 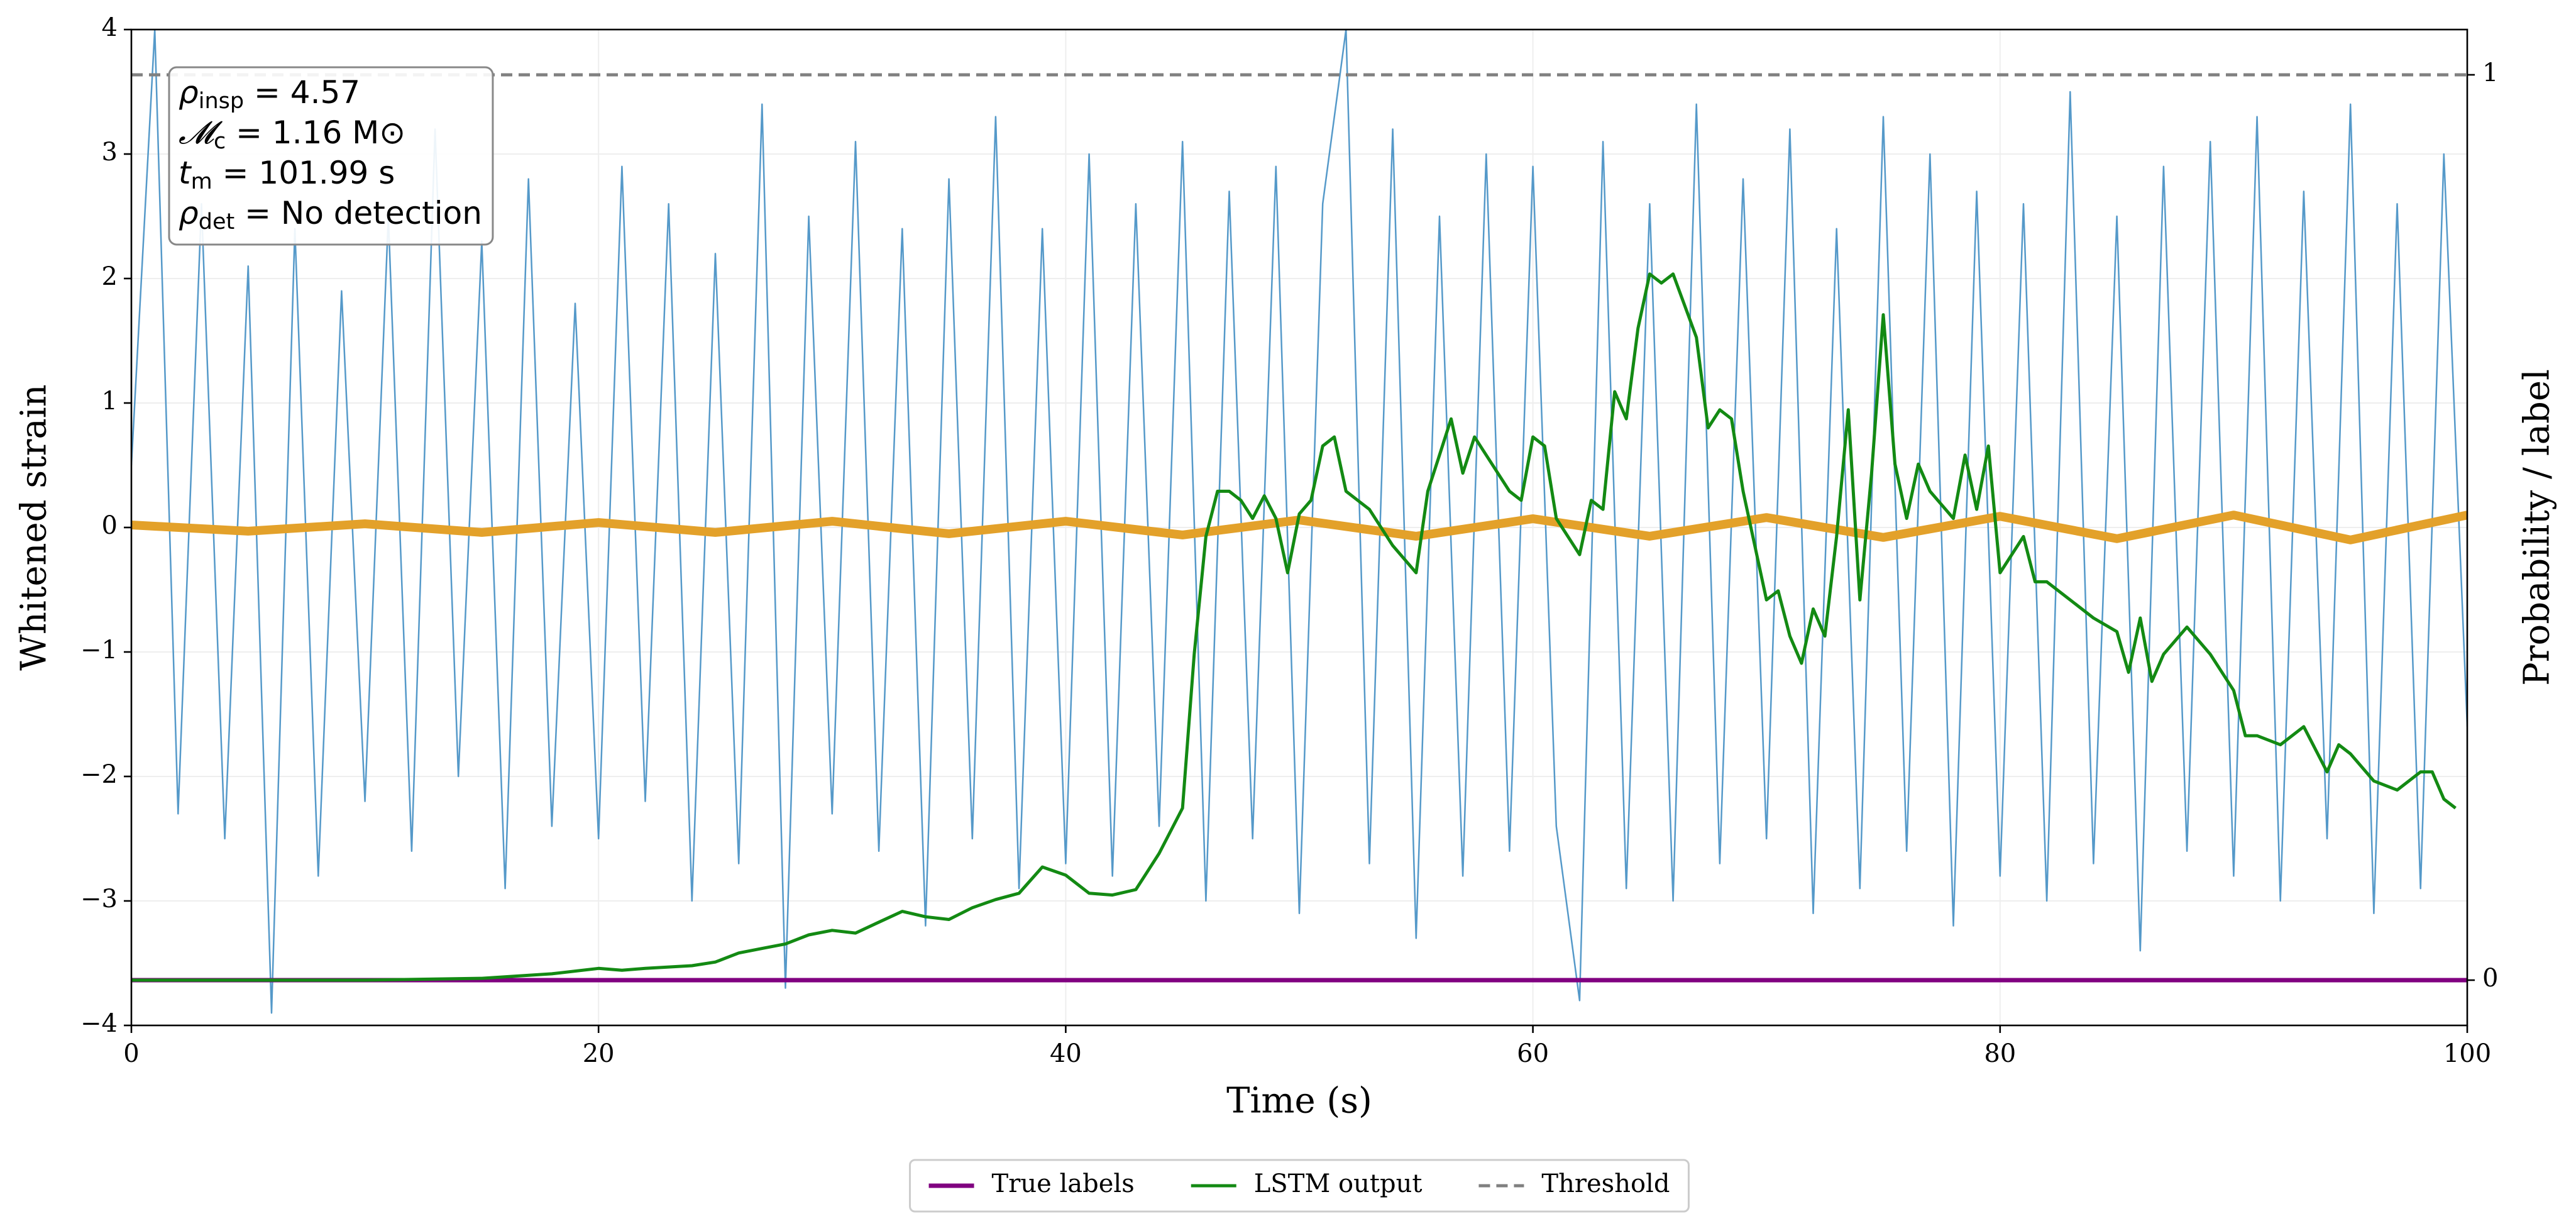 I want to click on x-tick-label: 80, so click(x=2000, y=1053).